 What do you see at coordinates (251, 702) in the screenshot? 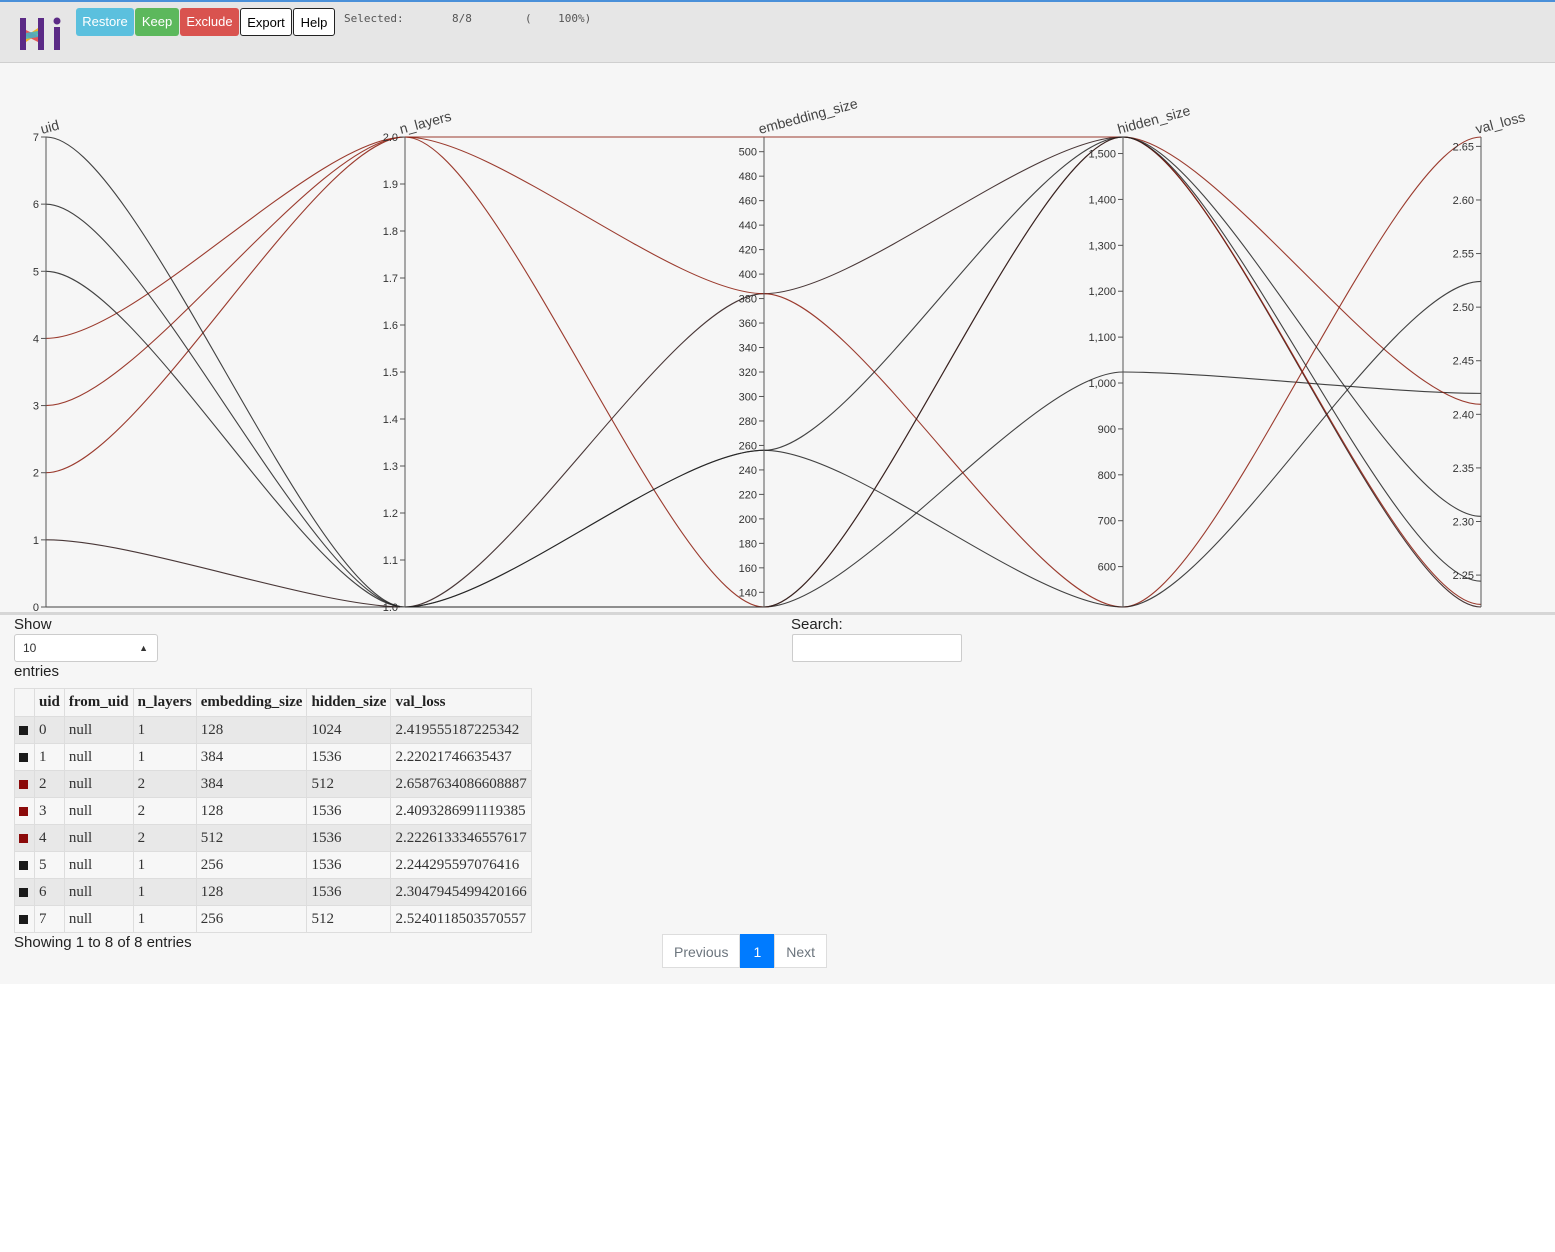
I see `column-header: embedding_size` at bounding box center [251, 702].